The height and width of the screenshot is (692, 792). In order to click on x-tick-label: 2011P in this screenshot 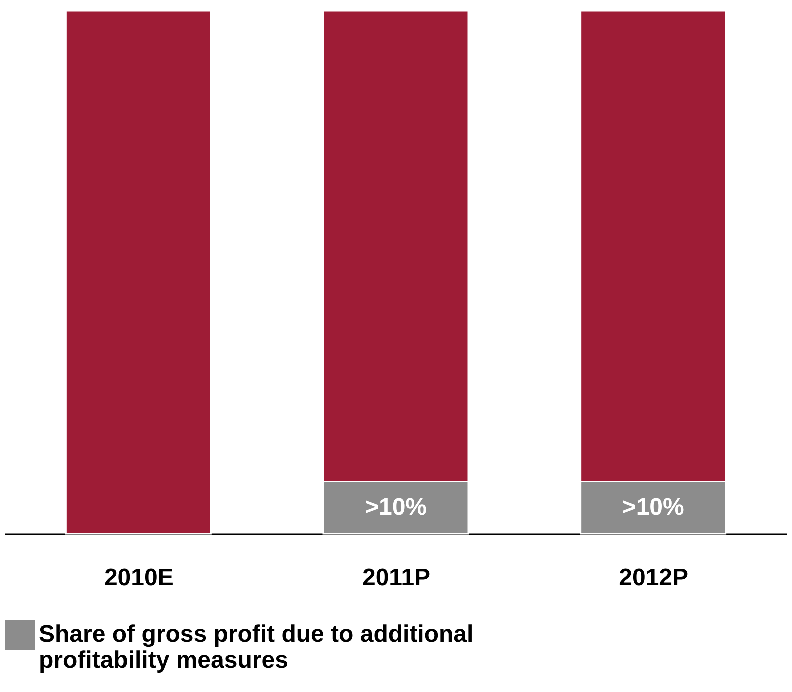, I will do `click(396, 578)`.